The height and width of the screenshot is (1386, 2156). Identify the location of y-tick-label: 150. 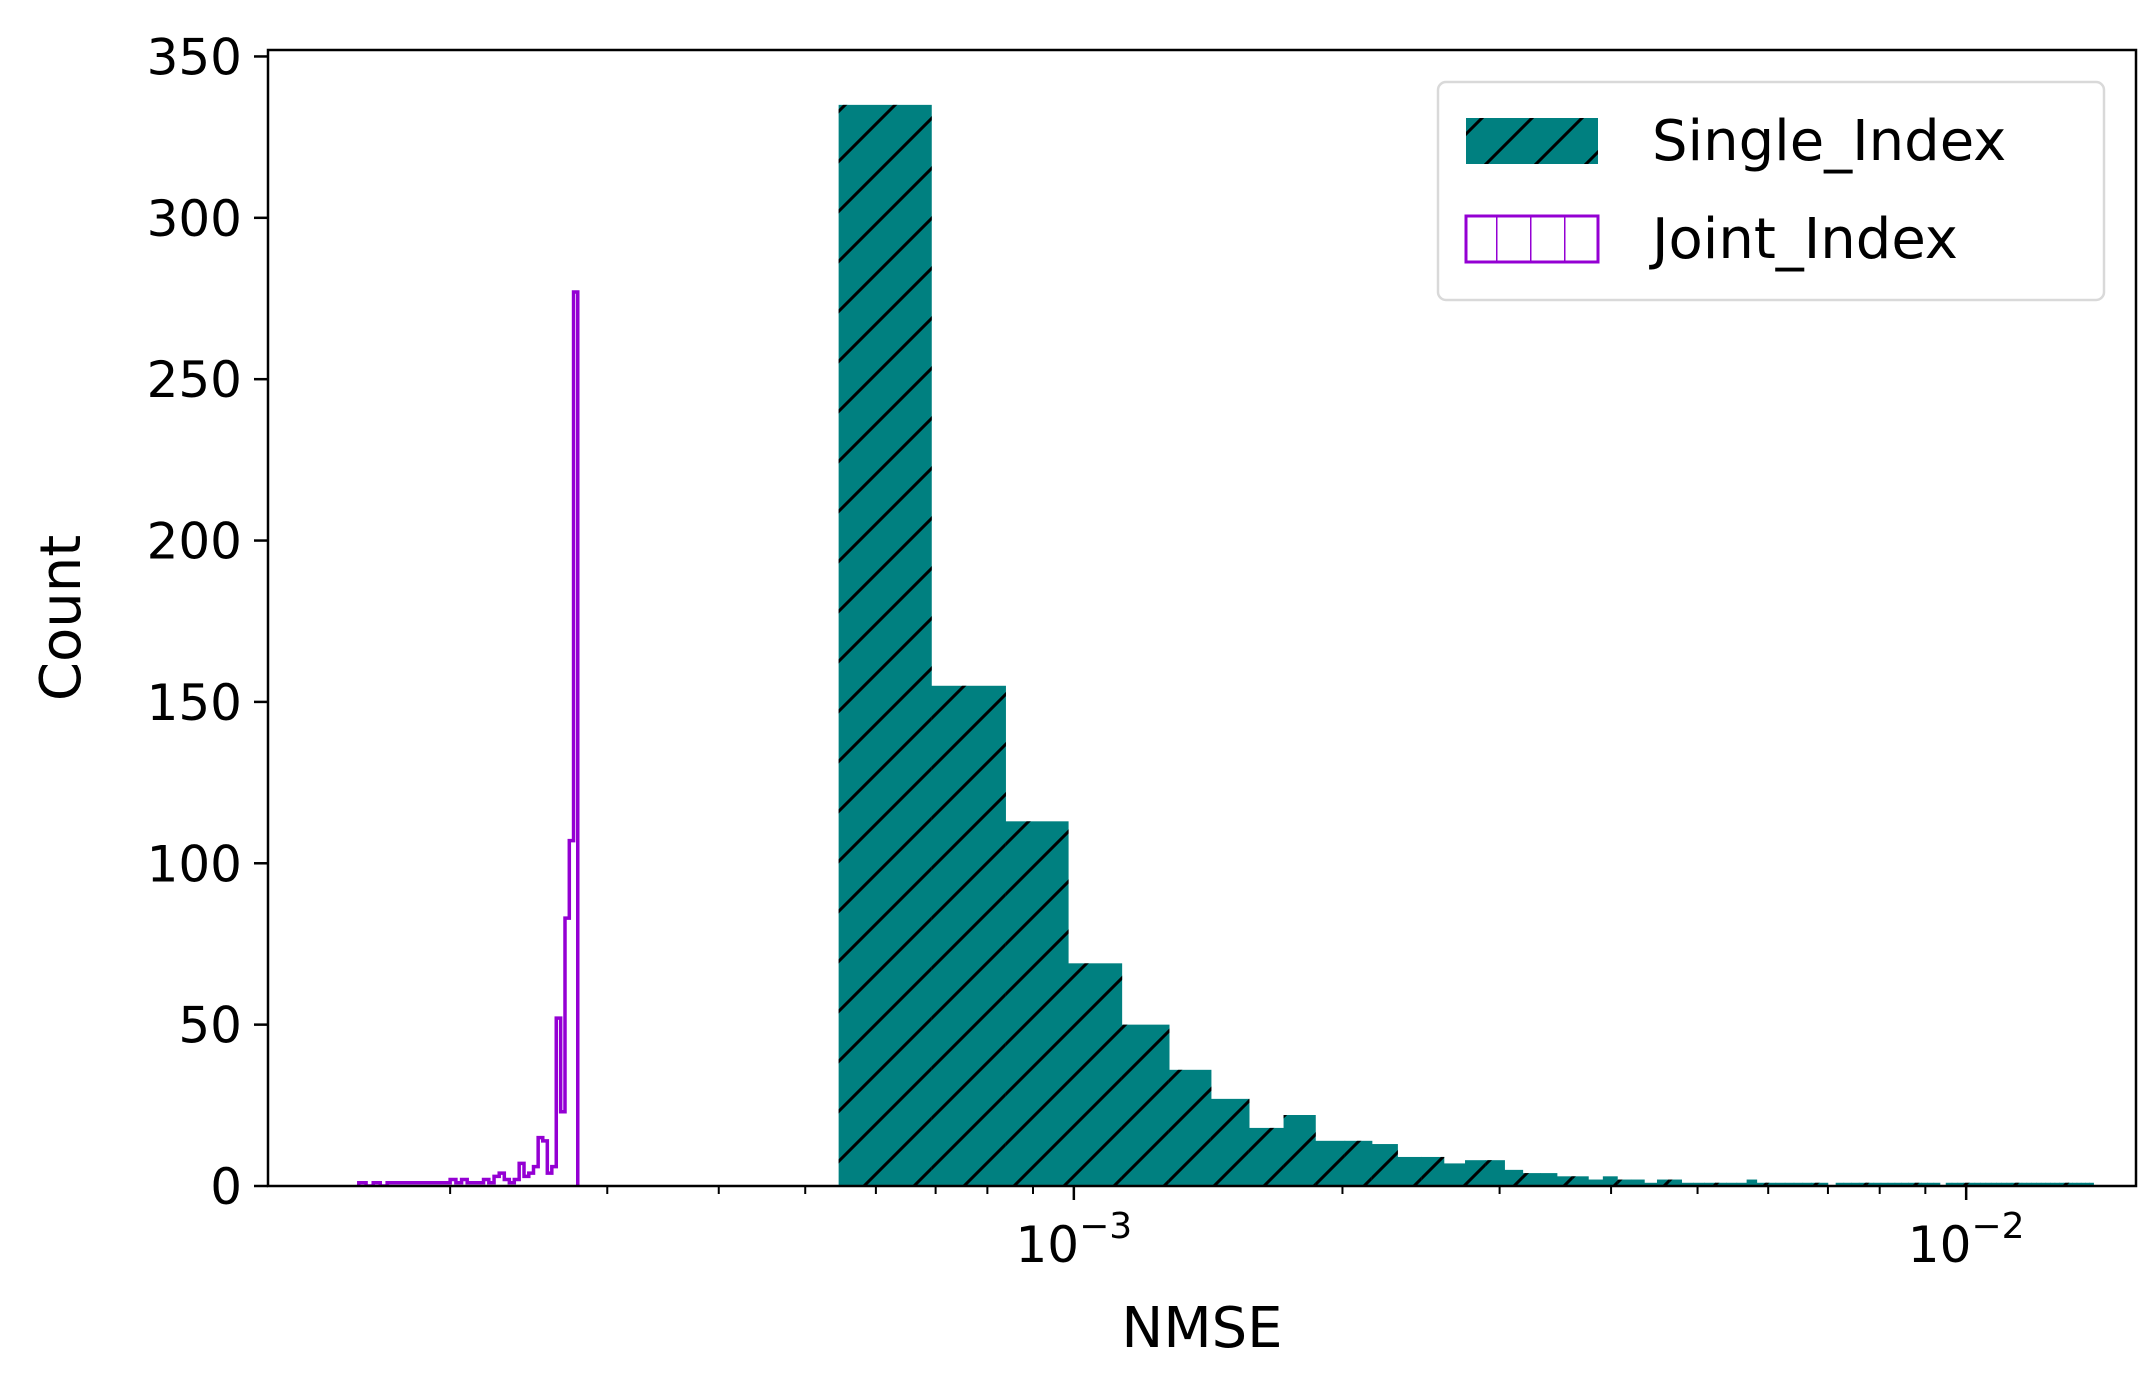
(194, 703).